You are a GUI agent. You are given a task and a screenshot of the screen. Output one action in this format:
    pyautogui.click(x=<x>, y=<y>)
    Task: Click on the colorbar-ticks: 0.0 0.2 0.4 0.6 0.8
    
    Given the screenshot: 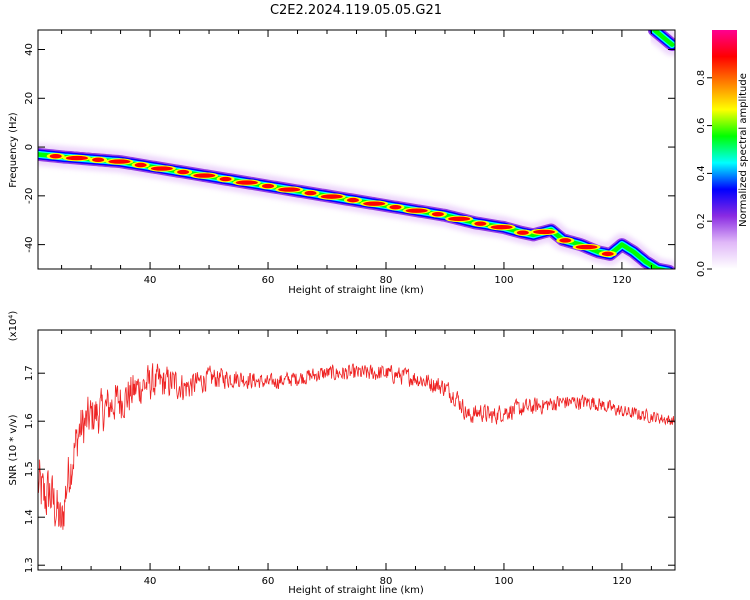 What is the action you would take?
    pyautogui.click(x=704, y=173)
    